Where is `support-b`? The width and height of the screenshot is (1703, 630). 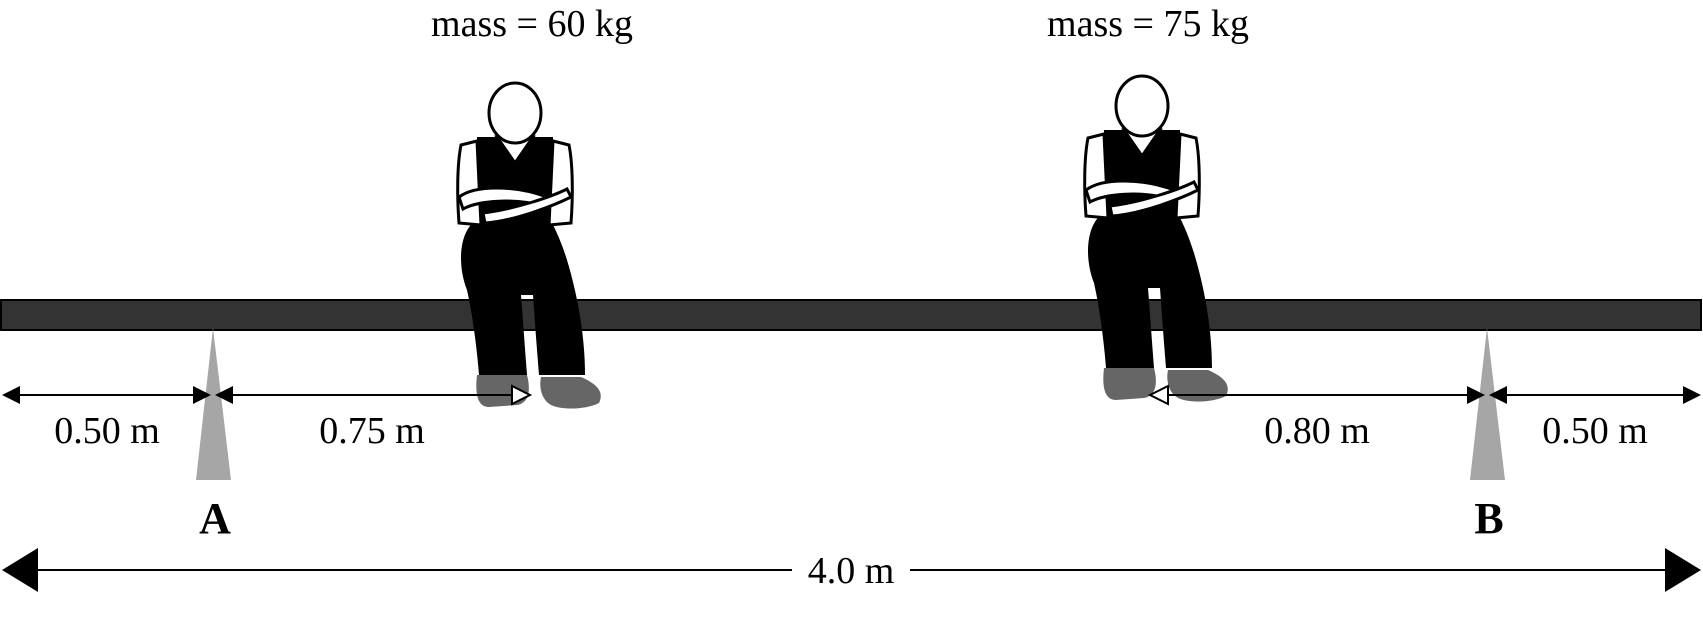 support-b is located at coordinates (1487, 404).